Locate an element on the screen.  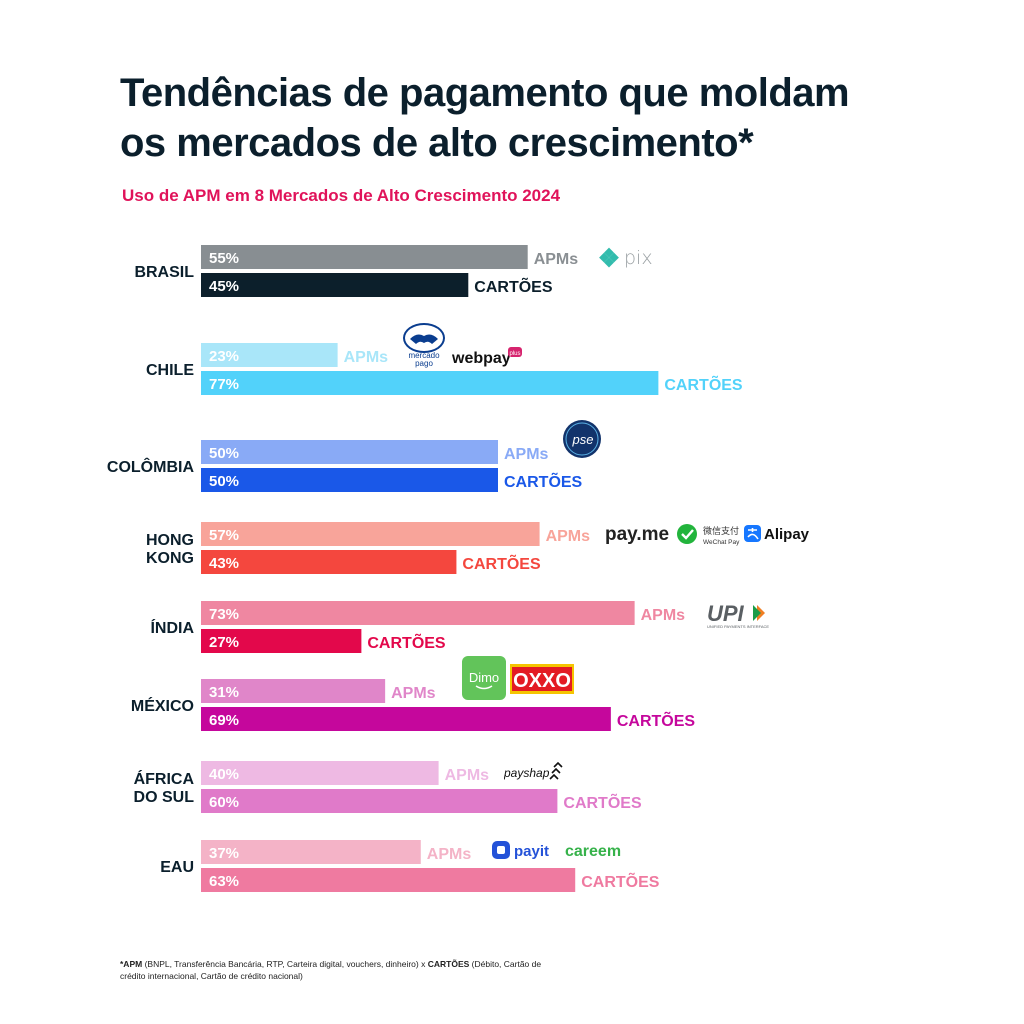
category-label: DO SUL is located at coordinates (164, 797).